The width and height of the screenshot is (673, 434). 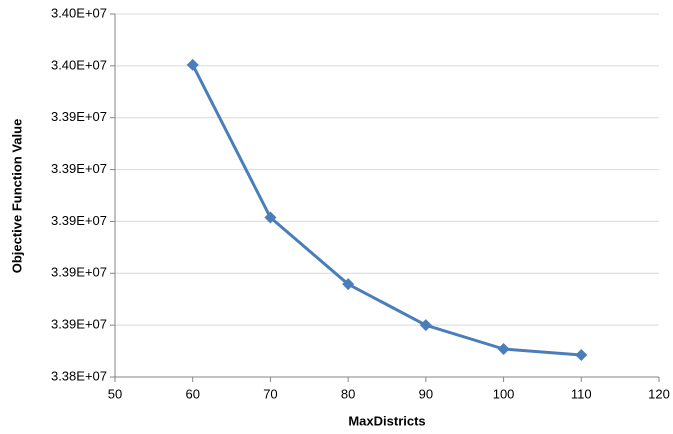 What do you see at coordinates (192, 393) in the screenshot?
I see `x-tick-label: 60` at bounding box center [192, 393].